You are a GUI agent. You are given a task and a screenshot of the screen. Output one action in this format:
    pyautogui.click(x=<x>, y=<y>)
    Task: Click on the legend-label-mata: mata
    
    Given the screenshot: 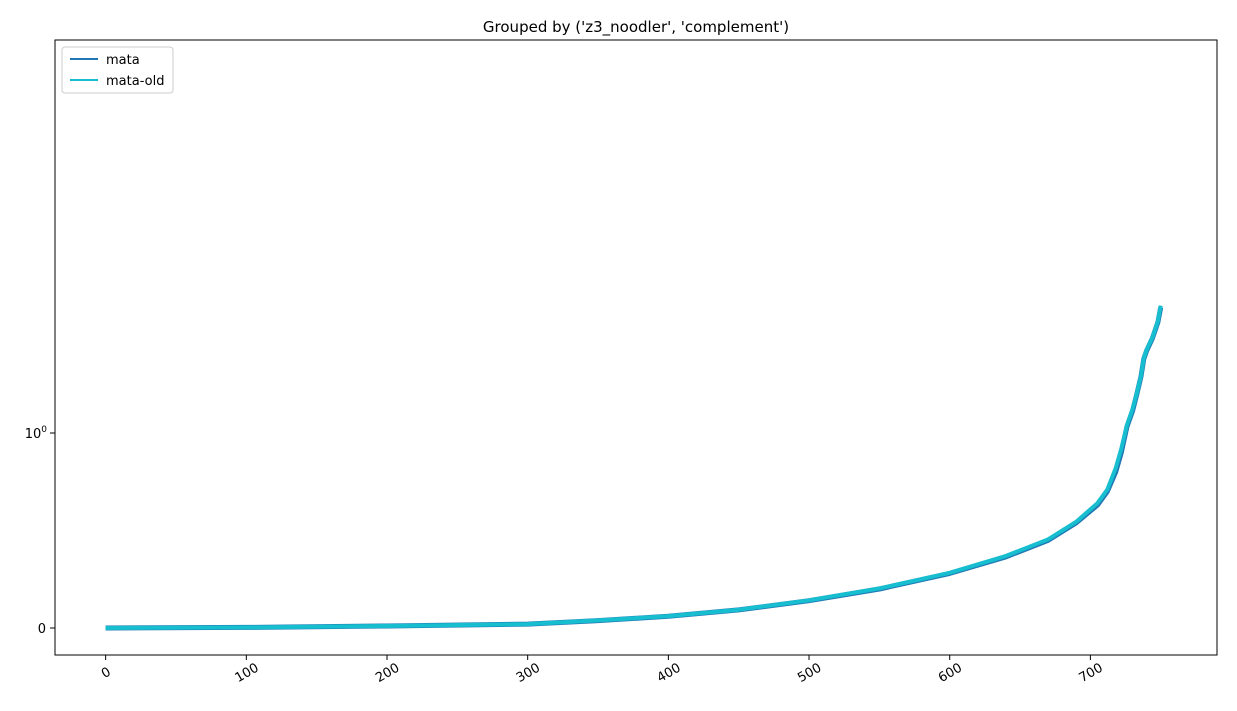 What is the action you would take?
    pyautogui.click(x=123, y=60)
    